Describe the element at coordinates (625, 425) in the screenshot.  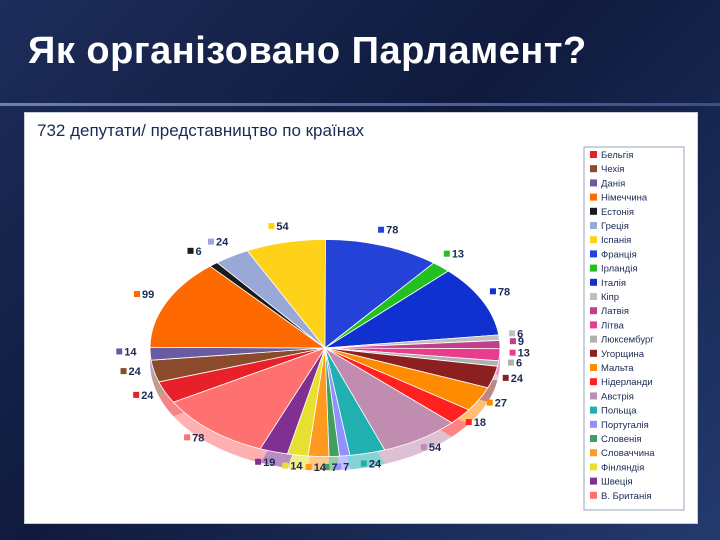
I see `legend-label: Португалія` at that location.